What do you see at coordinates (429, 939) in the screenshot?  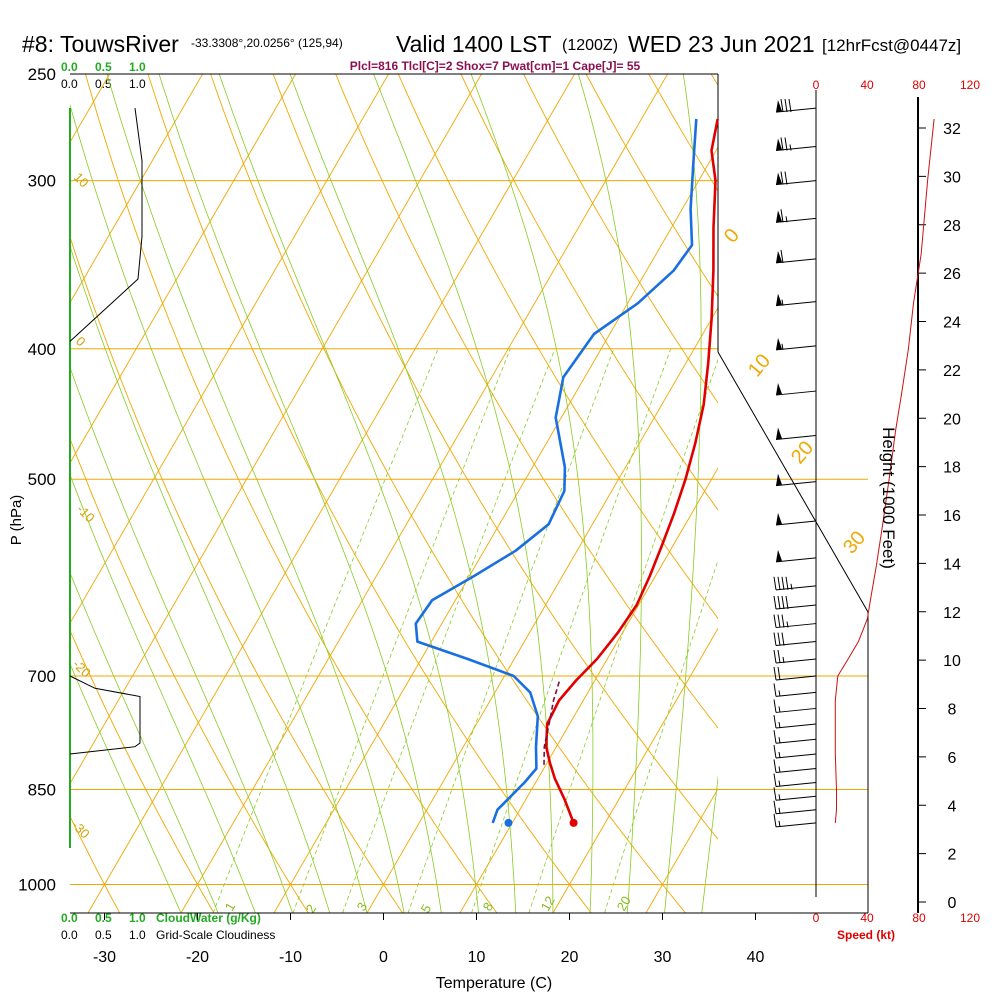 I see `temperature-ticks: -30 -20 -10 0 10 20 30 40` at bounding box center [429, 939].